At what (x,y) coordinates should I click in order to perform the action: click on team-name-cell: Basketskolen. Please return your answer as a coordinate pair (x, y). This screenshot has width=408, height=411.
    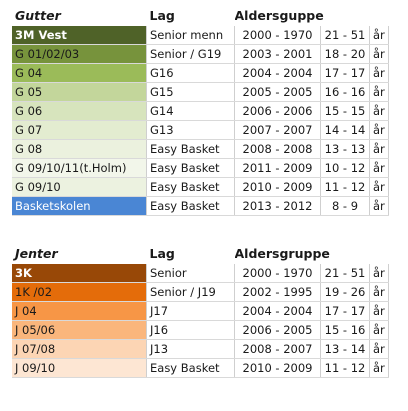
    Looking at the image, I should click on (79, 206).